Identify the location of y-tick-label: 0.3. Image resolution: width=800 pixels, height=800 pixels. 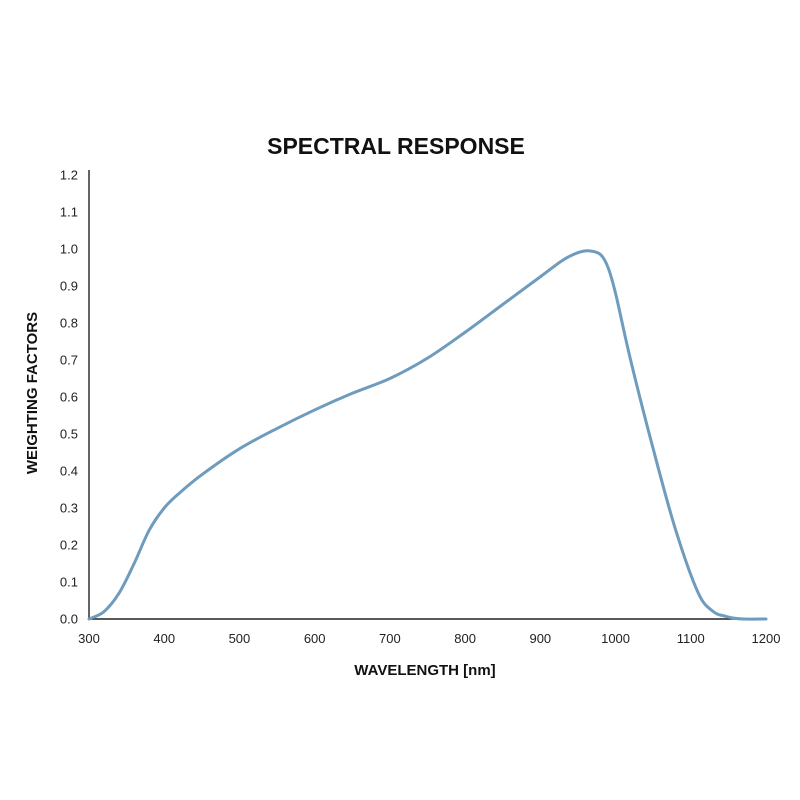
(69, 508).